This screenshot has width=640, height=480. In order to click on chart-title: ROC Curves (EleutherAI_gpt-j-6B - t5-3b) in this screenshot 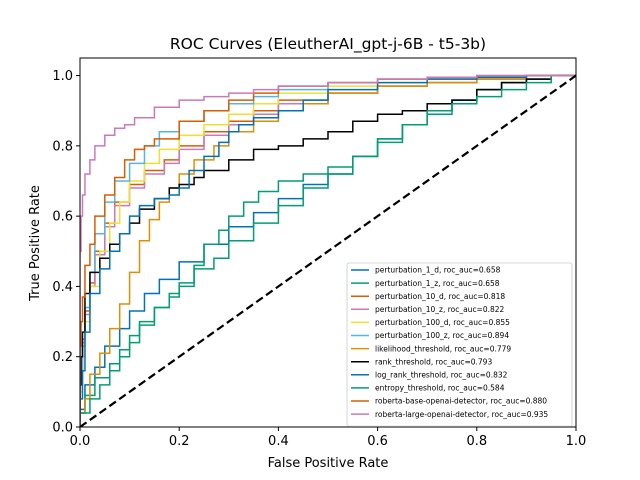, I will do `click(328, 44)`.